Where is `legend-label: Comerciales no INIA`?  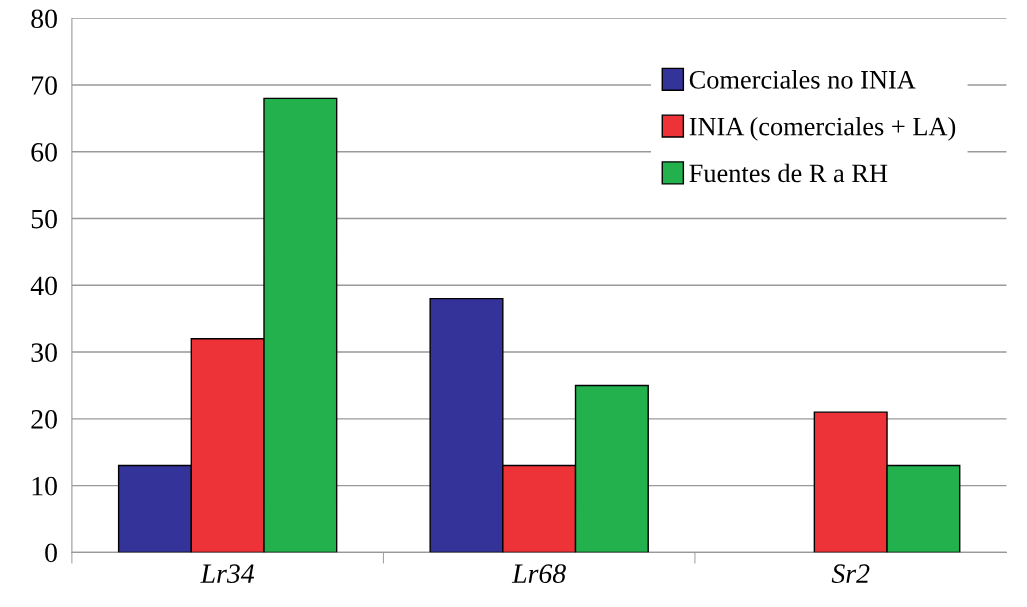
legend-label: Comerciales no INIA is located at coordinates (802, 79).